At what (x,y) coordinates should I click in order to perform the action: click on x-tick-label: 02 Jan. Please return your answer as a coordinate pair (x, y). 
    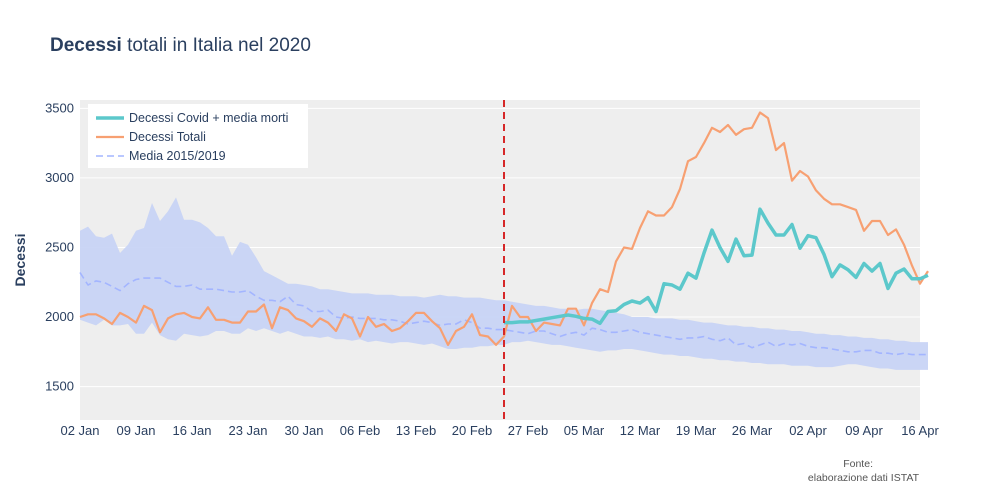
    Looking at the image, I should click on (79, 430).